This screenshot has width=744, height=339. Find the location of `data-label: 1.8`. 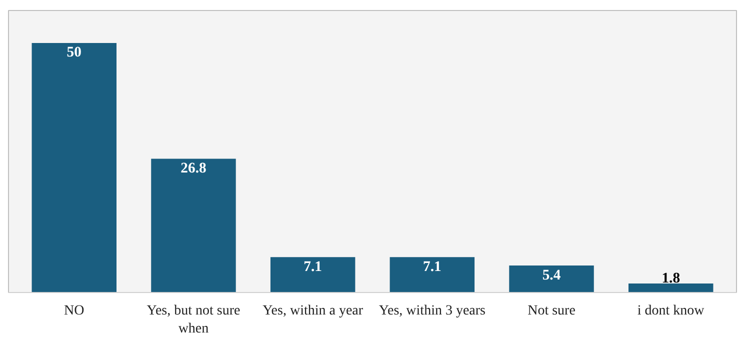

data-label: 1.8 is located at coordinates (671, 278).